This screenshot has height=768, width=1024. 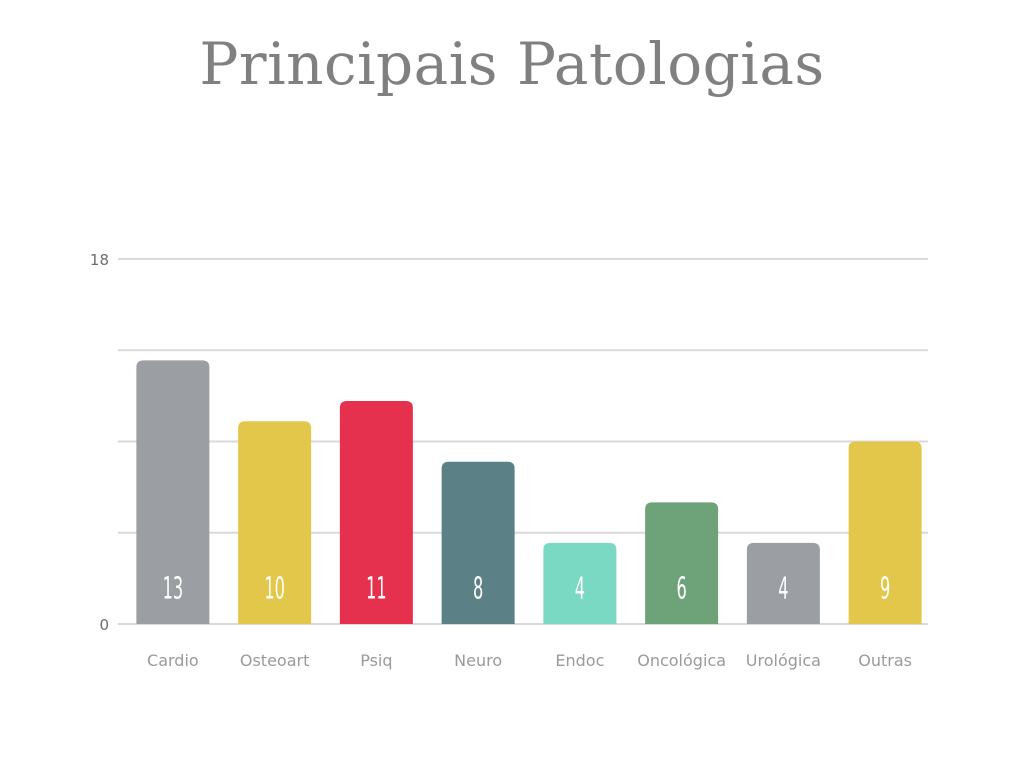 What do you see at coordinates (376, 588) in the screenshot?
I see `data-label: 11` at bounding box center [376, 588].